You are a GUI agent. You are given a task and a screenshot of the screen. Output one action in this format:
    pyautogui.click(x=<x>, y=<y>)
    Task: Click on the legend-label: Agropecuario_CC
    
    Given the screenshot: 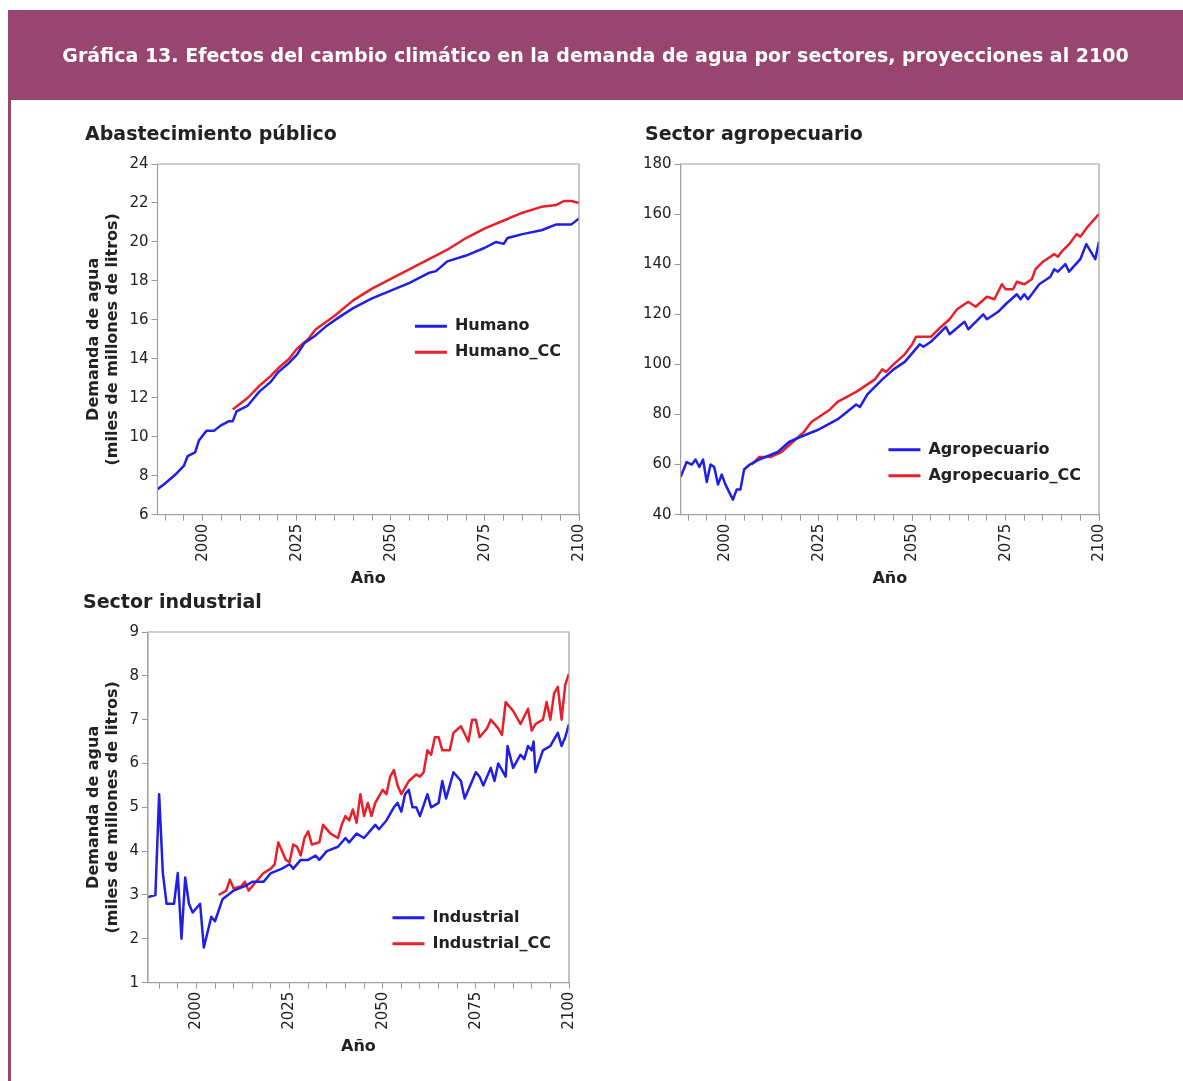 What is the action you would take?
    pyautogui.click(x=1004, y=474)
    